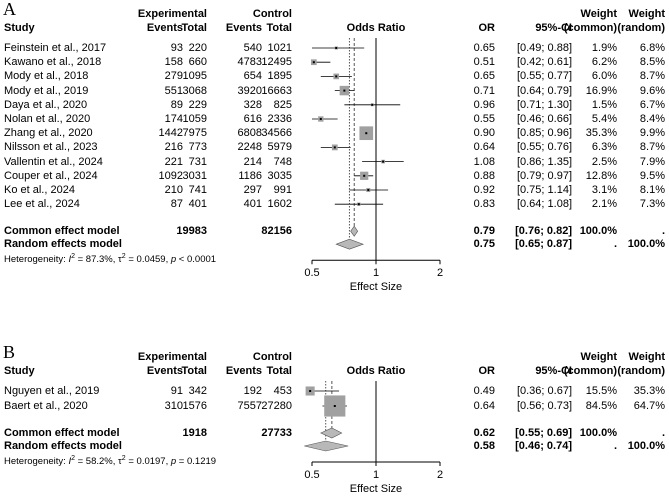  What do you see at coordinates (615, 446) in the screenshot?
I see `random-weight-common: .` at bounding box center [615, 446].